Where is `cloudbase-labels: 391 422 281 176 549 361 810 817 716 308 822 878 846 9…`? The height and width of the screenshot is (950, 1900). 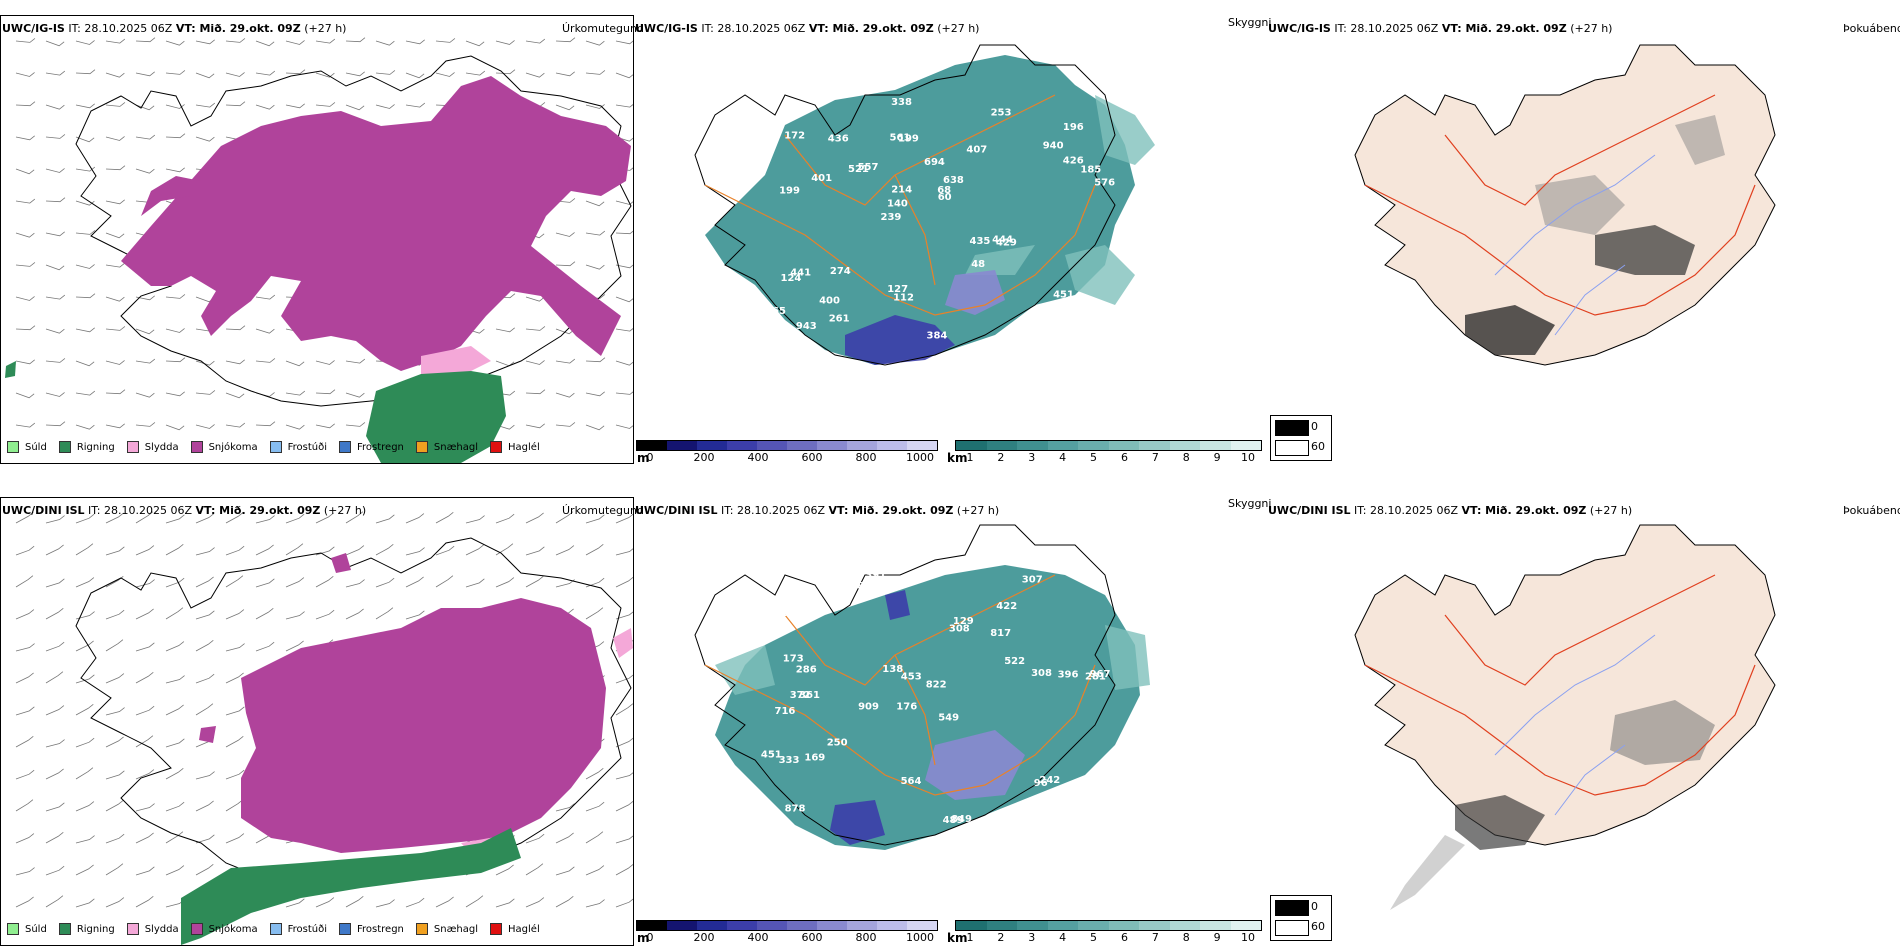 cloudbase-labels: 391 422 281 176 549 361 810 817 716 308 822 878 846 9… is located at coordinates (936, 698).